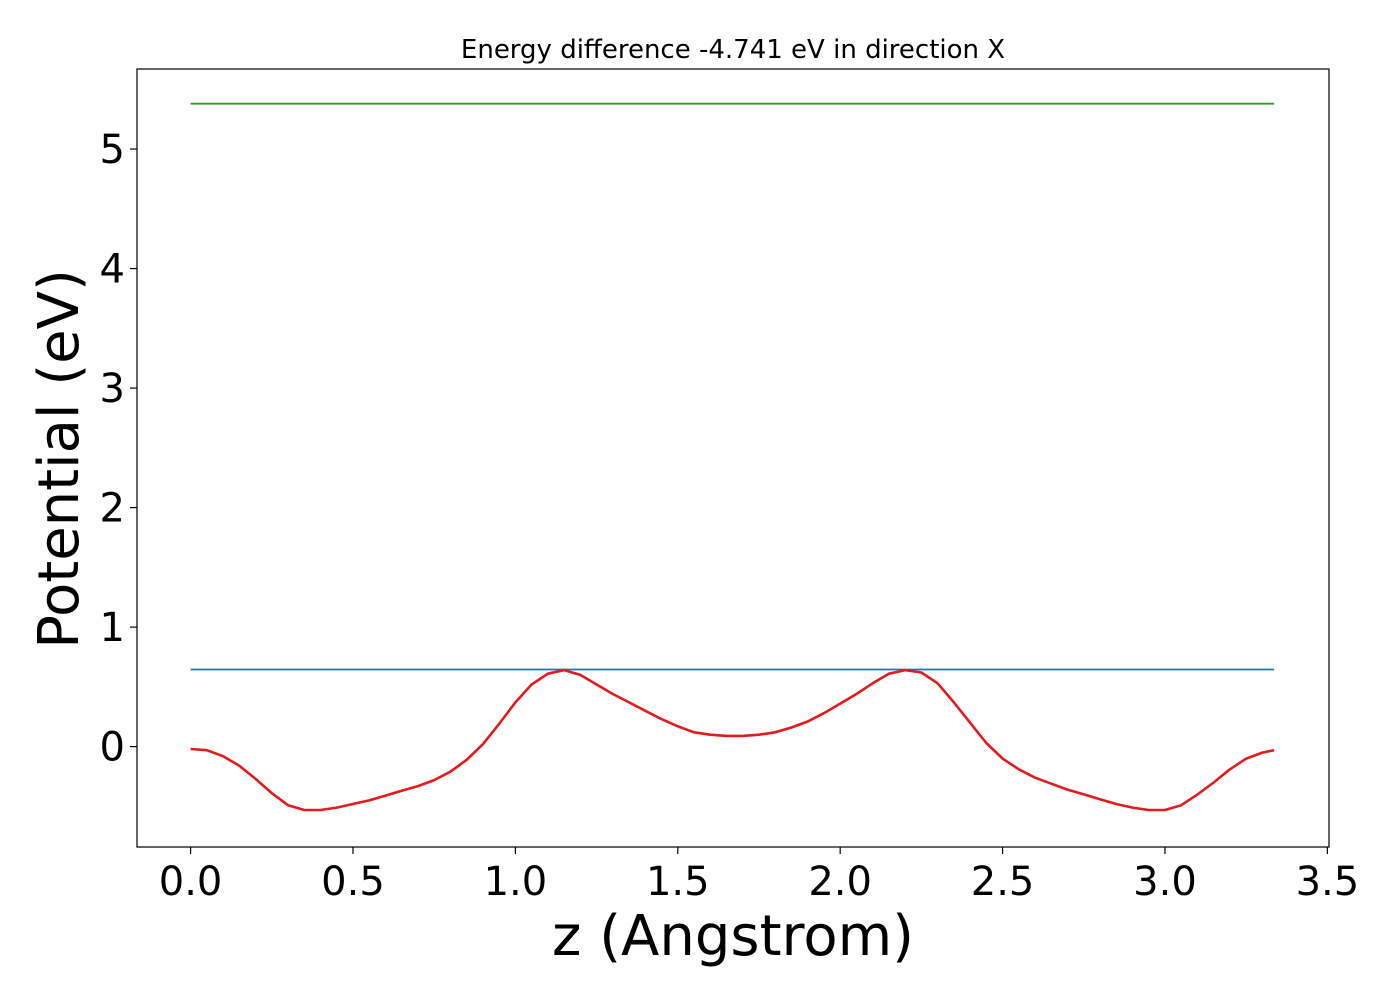  I want to click on y-axis-label: Potential (eV), so click(59, 459).